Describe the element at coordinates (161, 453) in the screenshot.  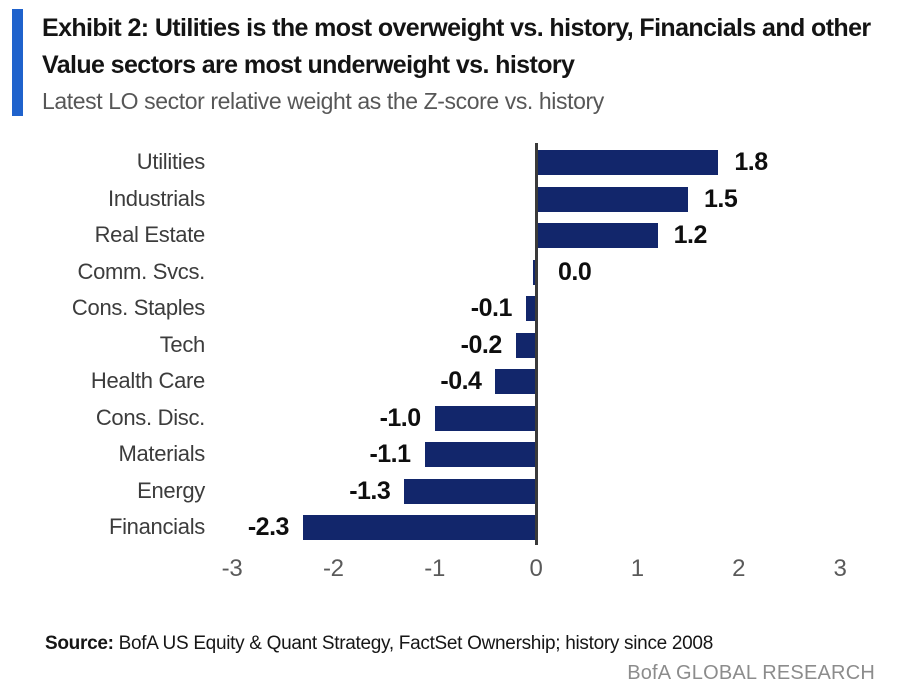
I see `category-label: Materials` at that location.